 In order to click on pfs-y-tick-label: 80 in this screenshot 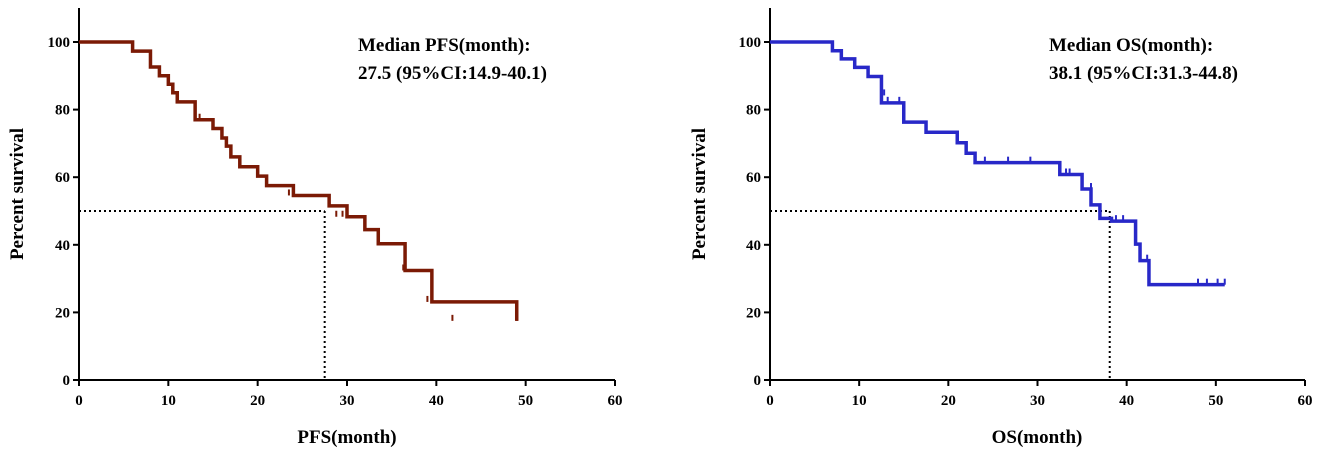, I will do `click(62, 111)`.